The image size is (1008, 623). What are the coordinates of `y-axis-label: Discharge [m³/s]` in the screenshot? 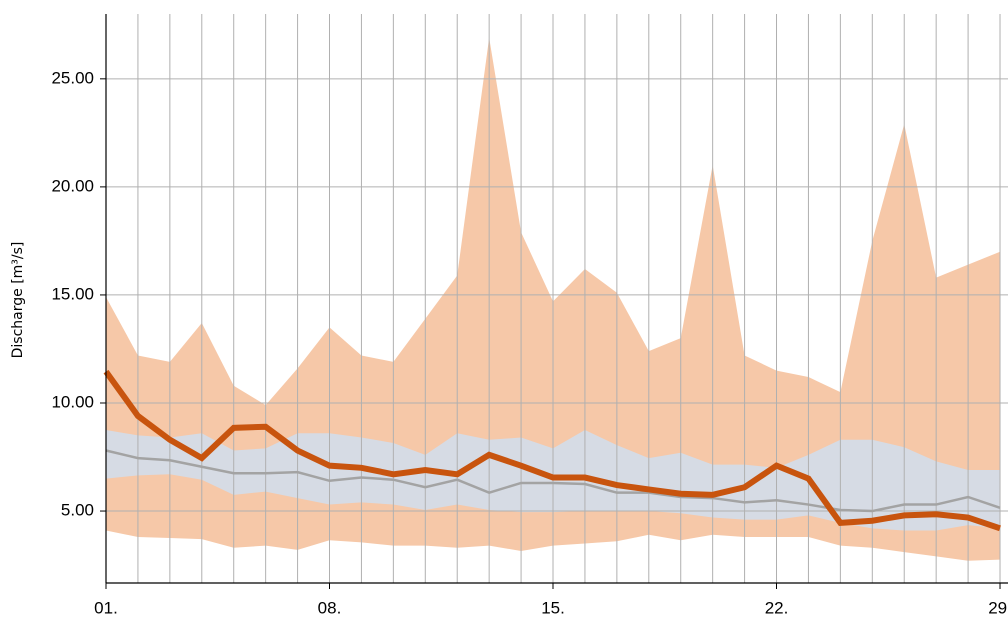 It's located at (18, 300).